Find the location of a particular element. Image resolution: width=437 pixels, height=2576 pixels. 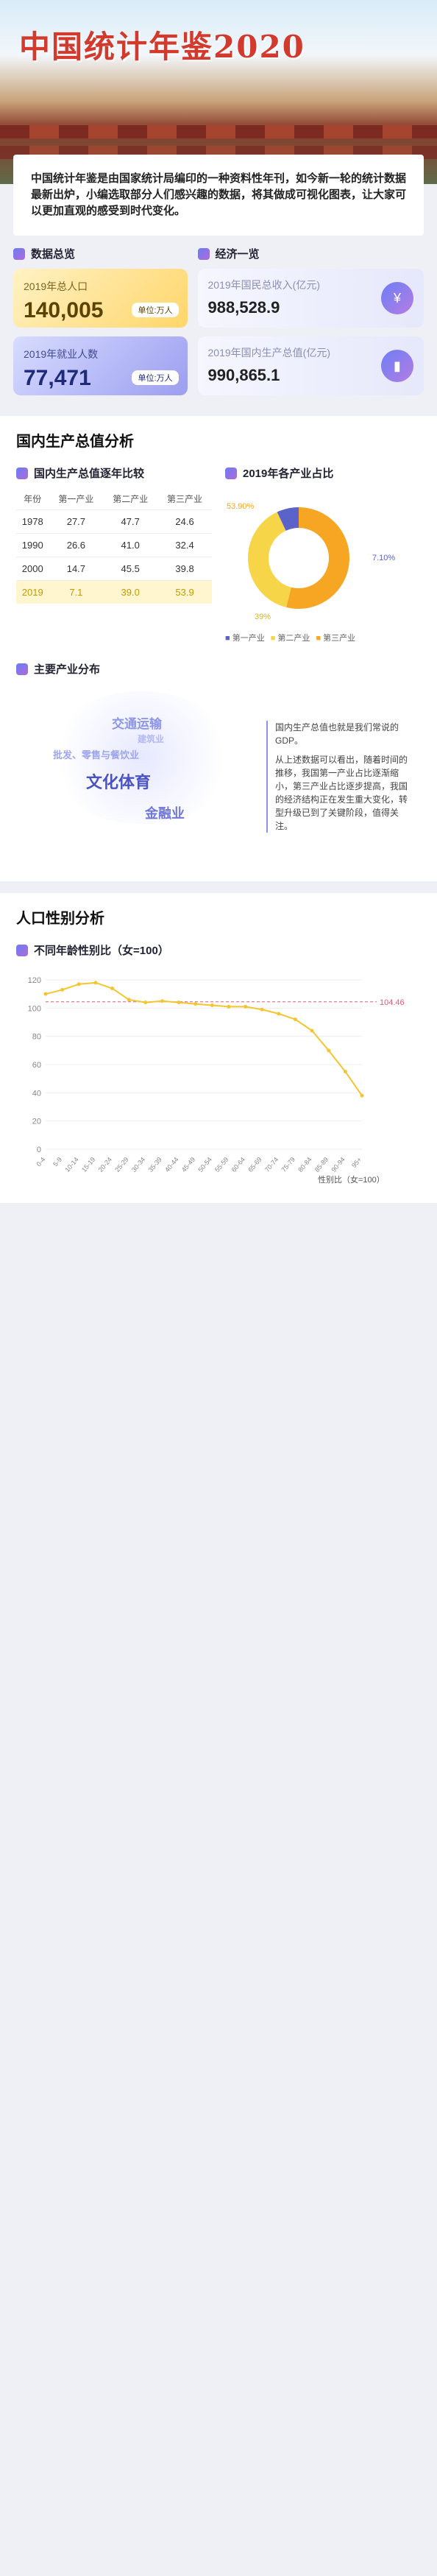

employment-unit: 单位:万人 is located at coordinates (156, 377).